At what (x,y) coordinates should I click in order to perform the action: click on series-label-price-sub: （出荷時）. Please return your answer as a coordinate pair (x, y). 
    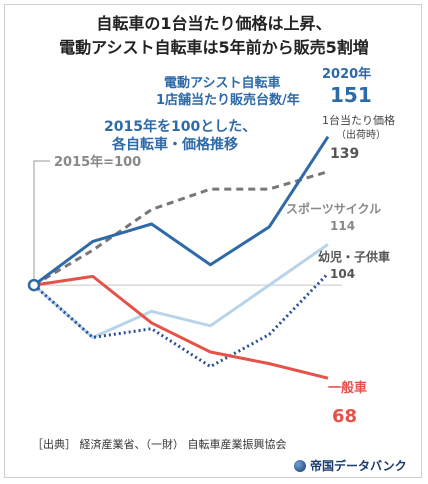
    Looking at the image, I should click on (361, 134).